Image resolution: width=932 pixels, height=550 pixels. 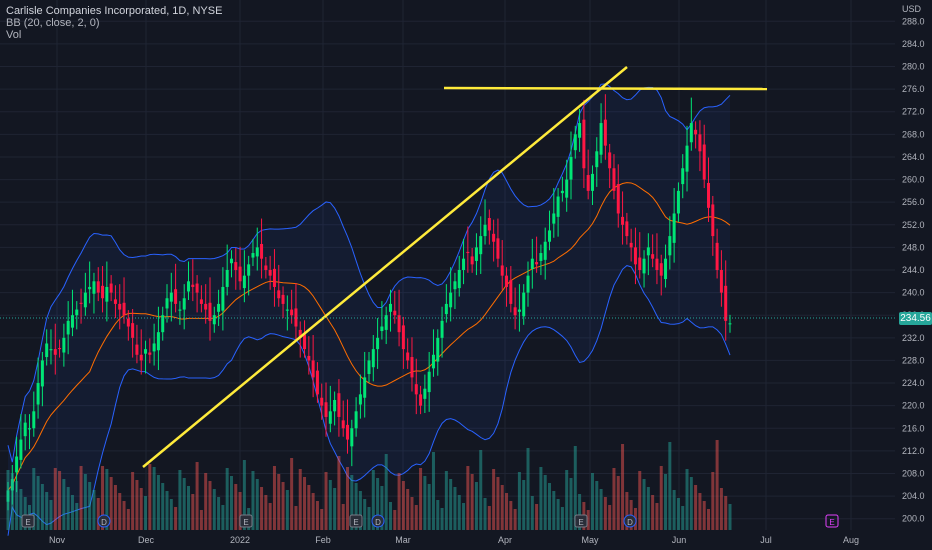 I want to click on currency-label: USD, so click(x=912, y=9).